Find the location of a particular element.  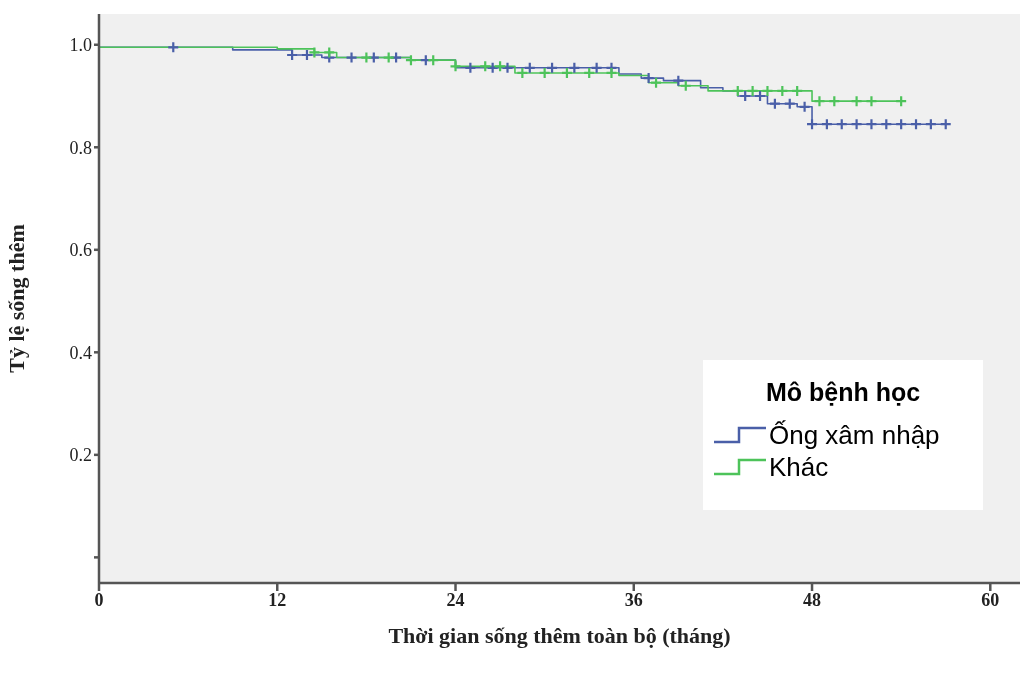

legend-label: Khác is located at coordinates (799, 467).